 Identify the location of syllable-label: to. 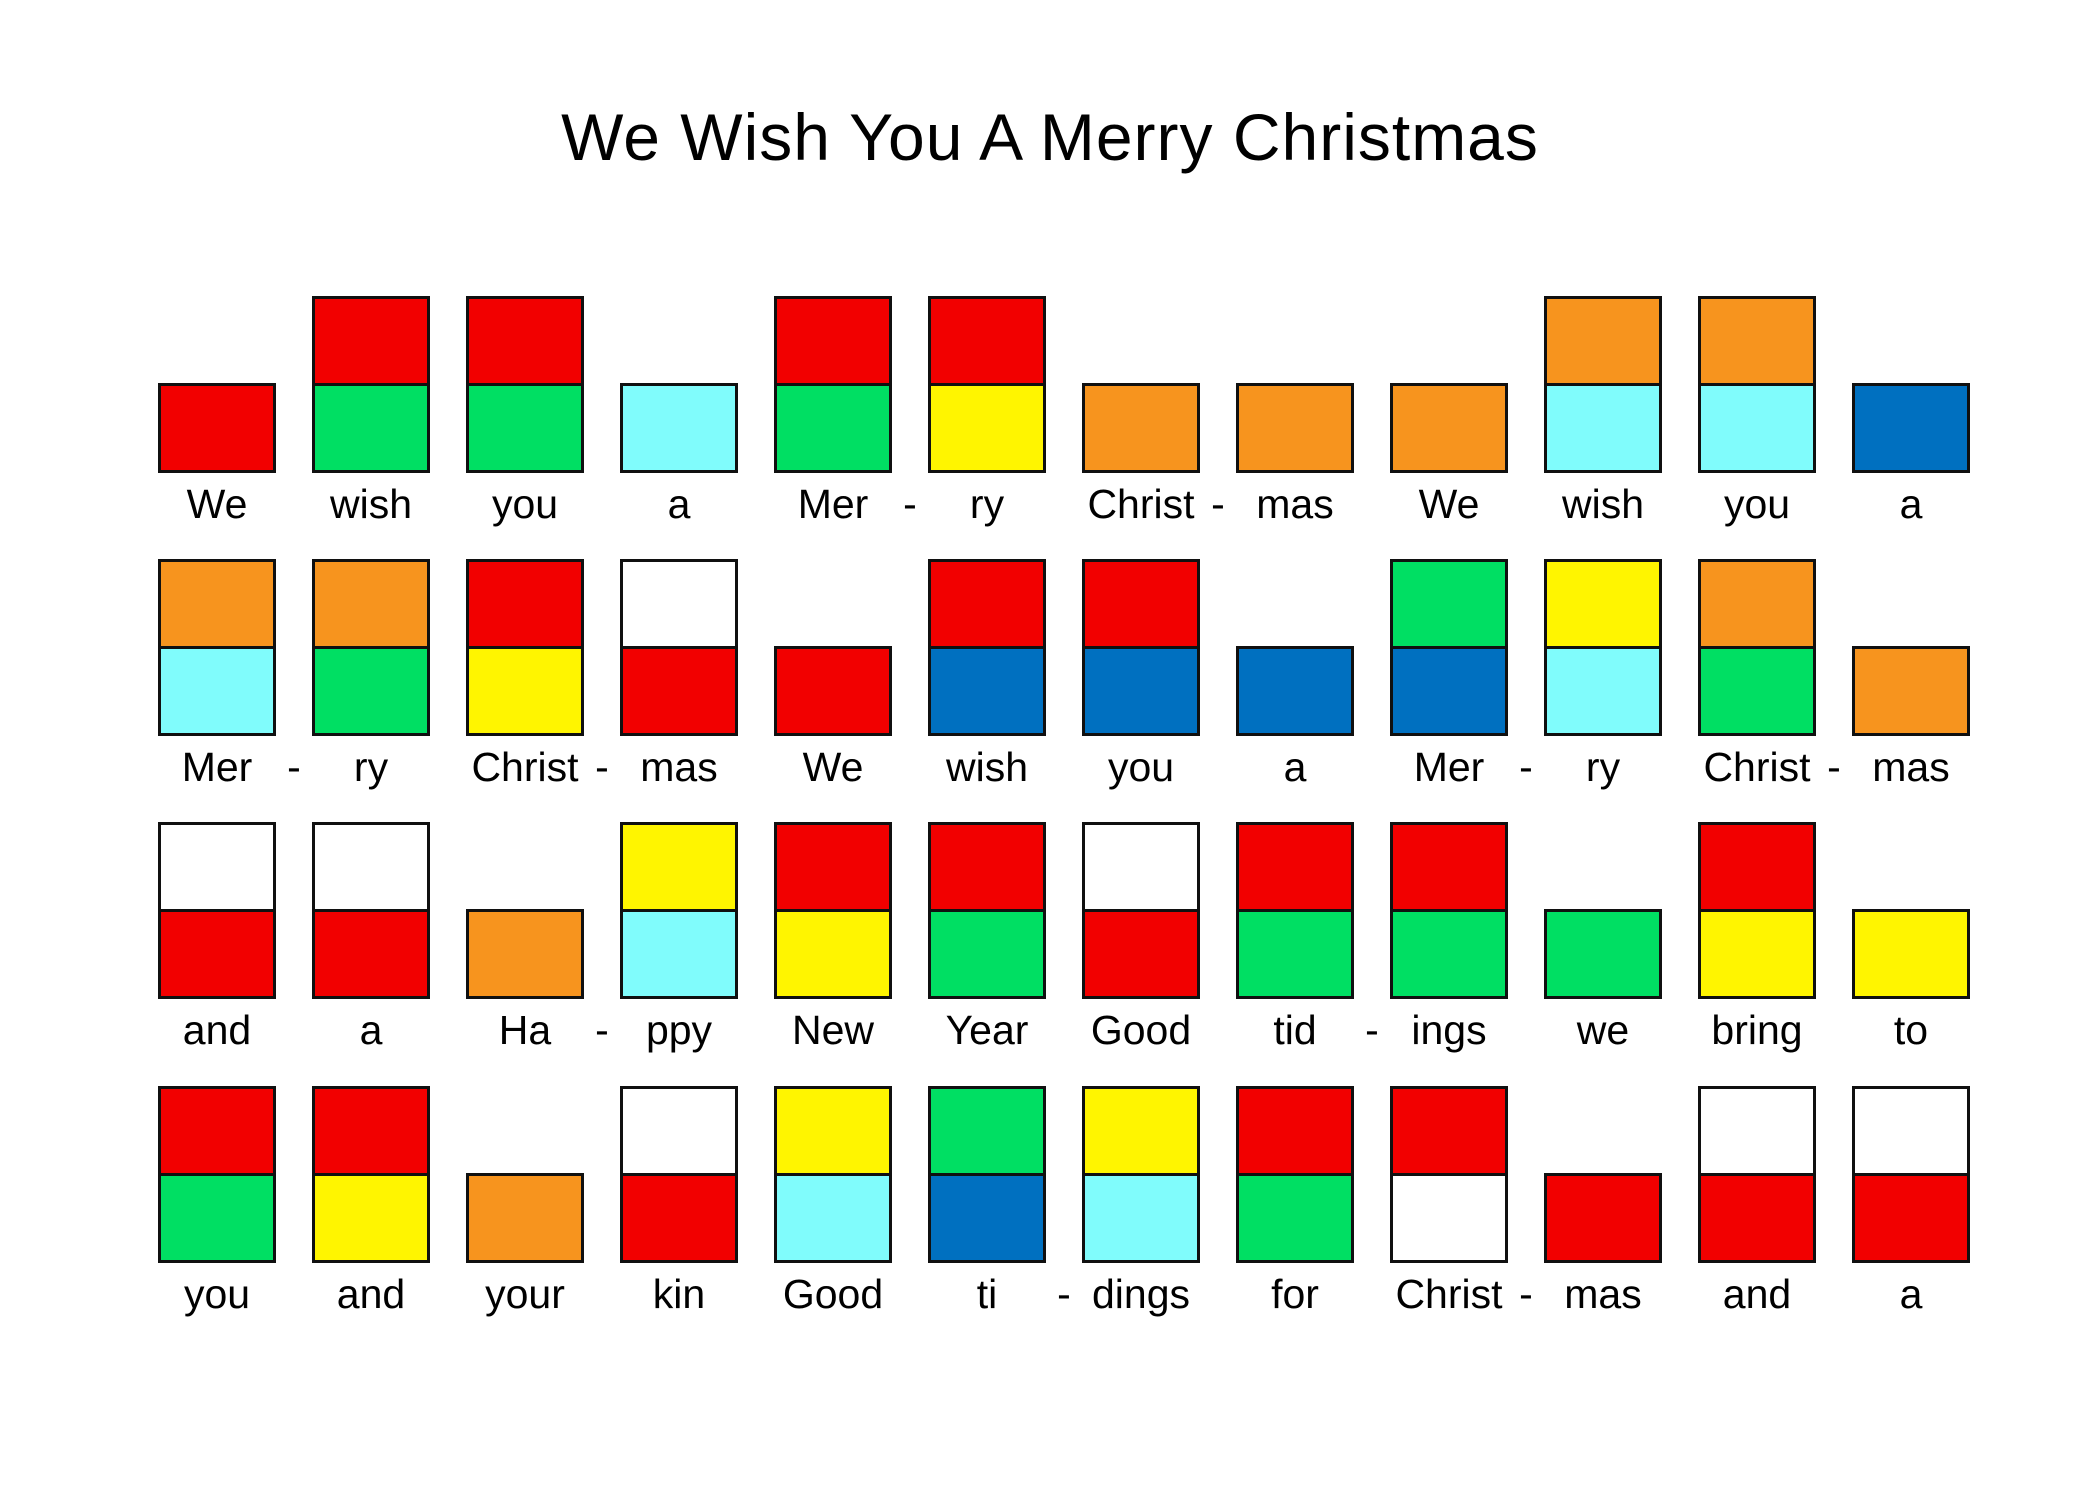
(1911, 1030).